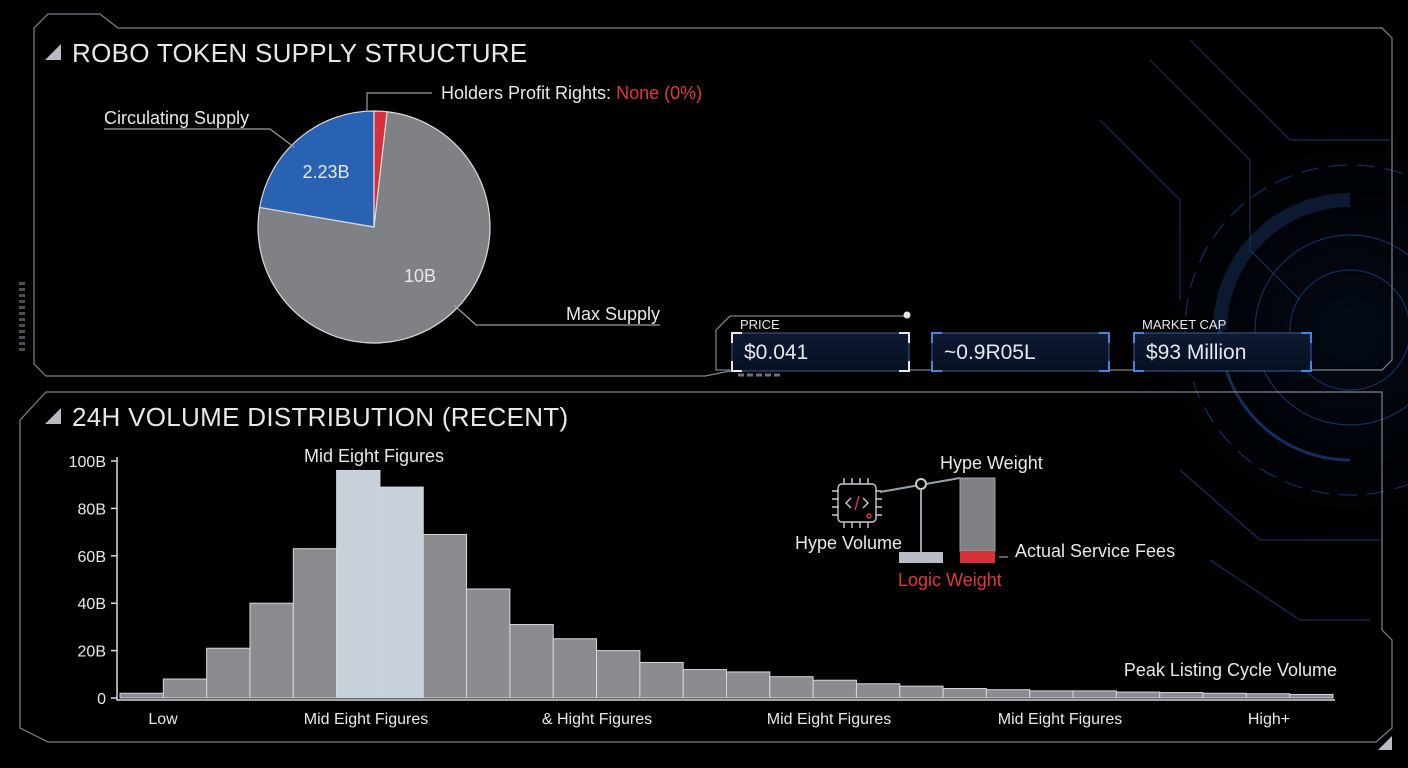 The width and height of the screenshot is (1408, 768). I want to click on market-cap-stat-box: MARKET CAP $93 Million, so click(1222, 344).